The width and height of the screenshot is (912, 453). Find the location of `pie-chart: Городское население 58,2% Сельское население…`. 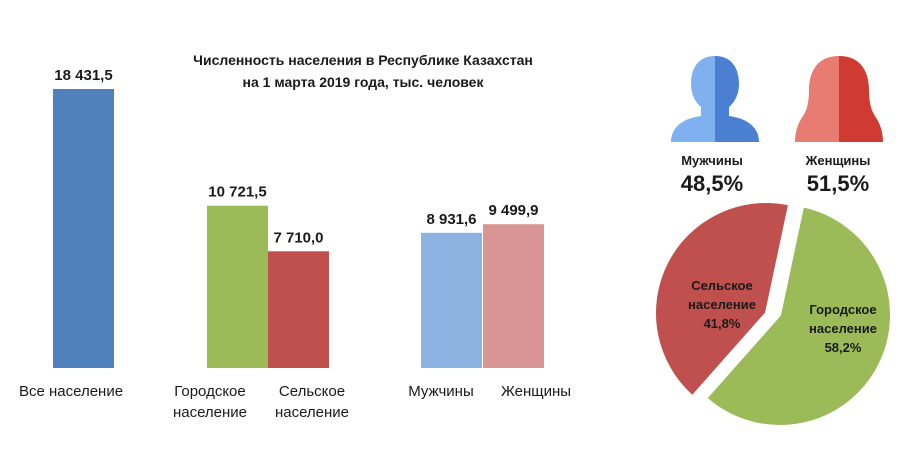

pie-chart: Городское население 58,2% Сельское население… is located at coordinates (773, 314).